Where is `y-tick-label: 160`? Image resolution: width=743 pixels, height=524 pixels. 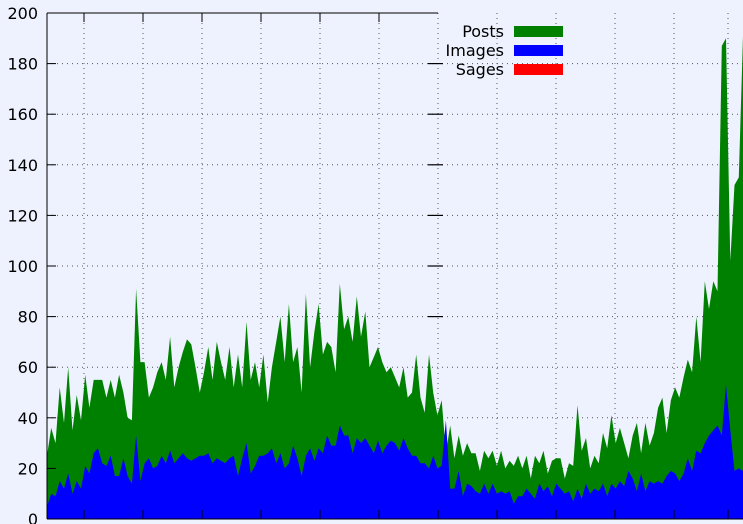 y-tick-label: 160 is located at coordinates (22, 114).